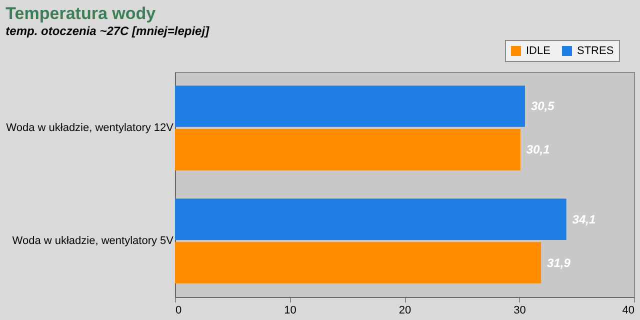  What do you see at coordinates (93, 241) in the screenshot?
I see `y-tick-label: Woda w układzie, wentylatory 5V` at bounding box center [93, 241].